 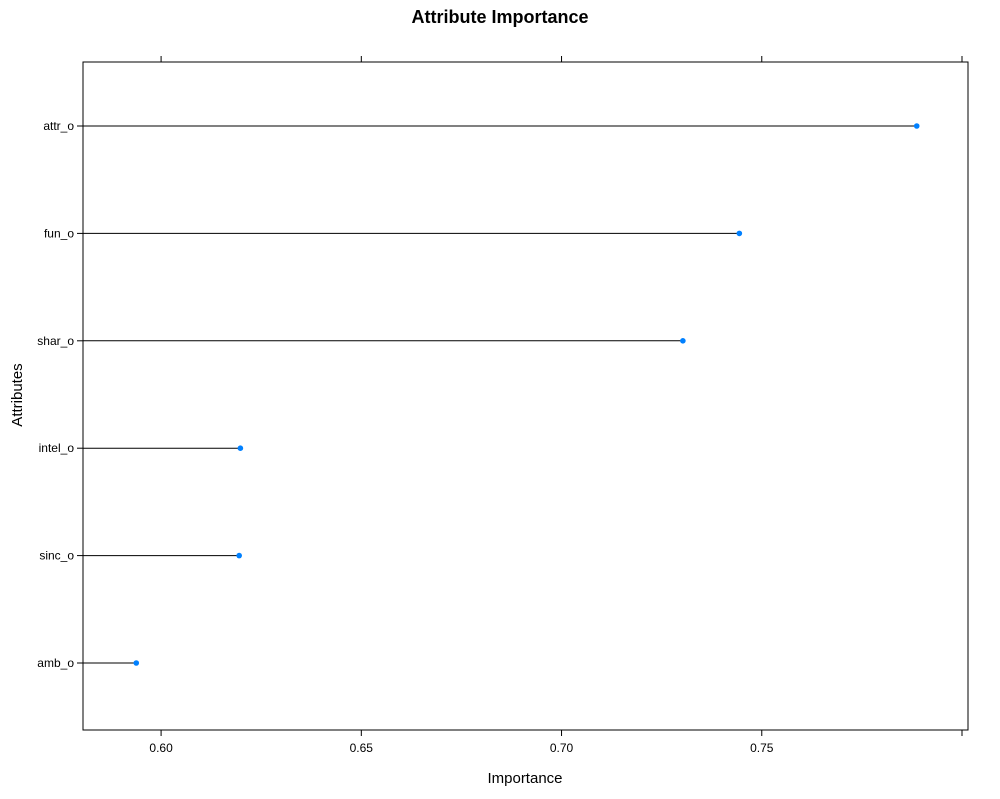 What do you see at coordinates (55, 663) in the screenshot?
I see `y-tick-label-amb_o: amb_o` at bounding box center [55, 663].